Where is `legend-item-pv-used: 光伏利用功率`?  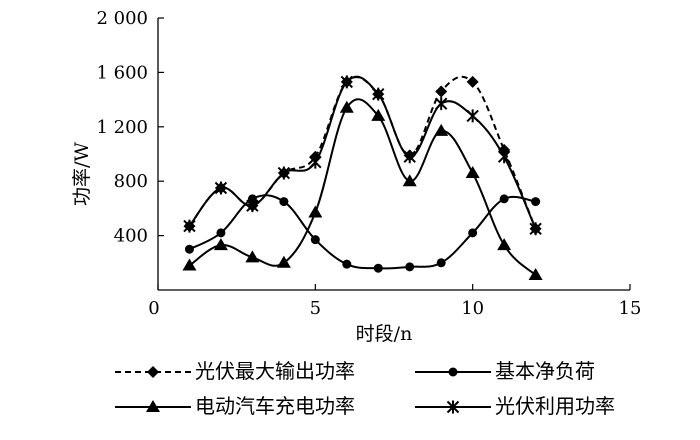
legend-item-pv-used: 光伏利用功率 is located at coordinates (515, 406).